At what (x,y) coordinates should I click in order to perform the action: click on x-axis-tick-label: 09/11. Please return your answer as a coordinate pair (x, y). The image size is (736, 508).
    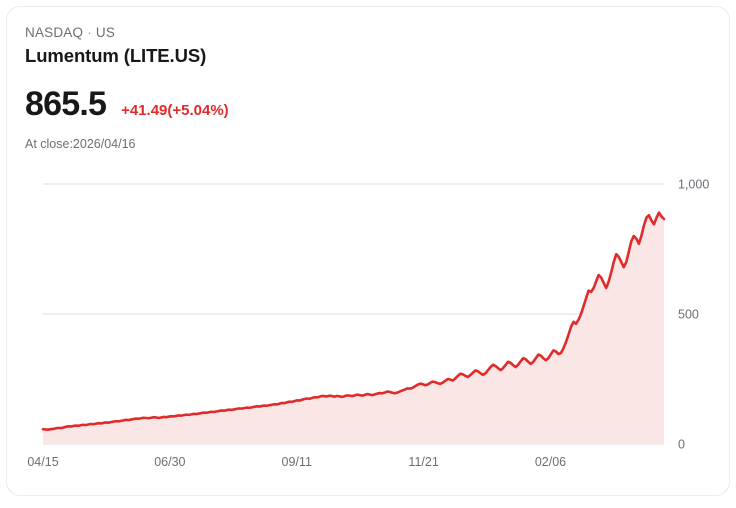
    Looking at the image, I should click on (297, 462).